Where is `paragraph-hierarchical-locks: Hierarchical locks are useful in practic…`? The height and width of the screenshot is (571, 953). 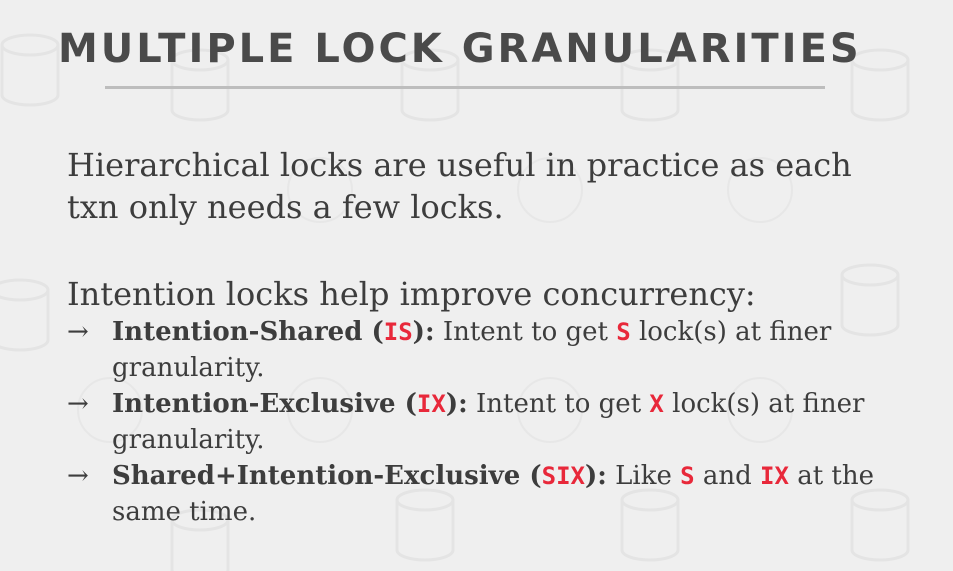 paragraph-hierarchical-locks: Hierarchical locks are useful in practic… is located at coordinates (459, 186).